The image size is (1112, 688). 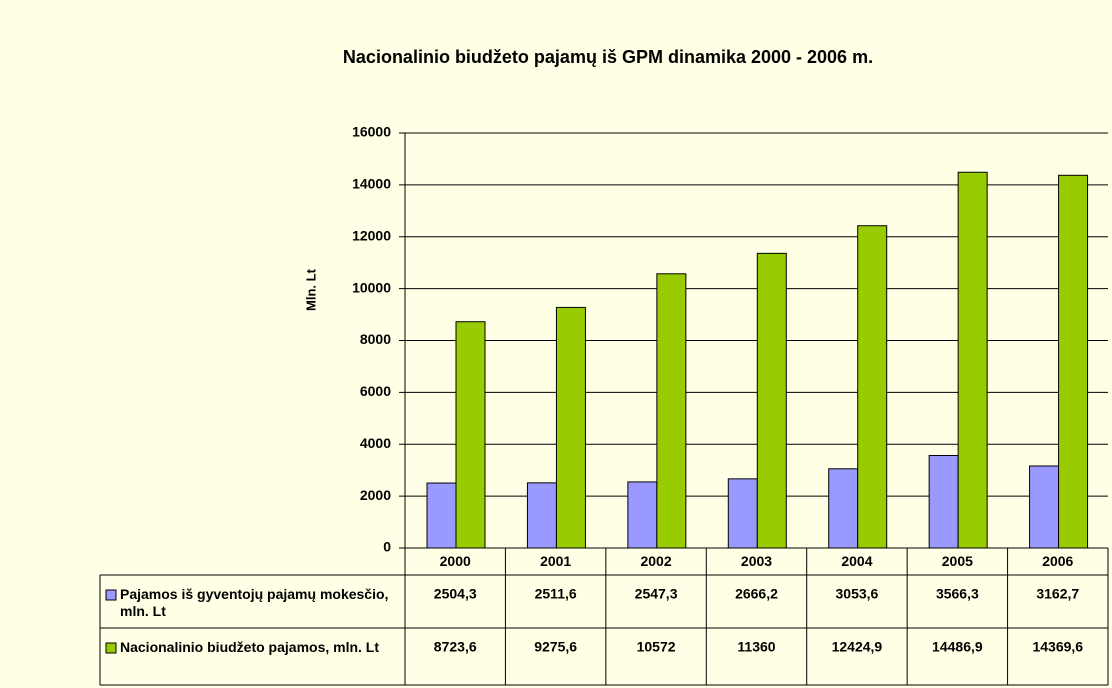 What do you see at coordinates (957, 561) in the screenshot?
I see `x-tick-label: 2005` at bounding box center [957, 561].